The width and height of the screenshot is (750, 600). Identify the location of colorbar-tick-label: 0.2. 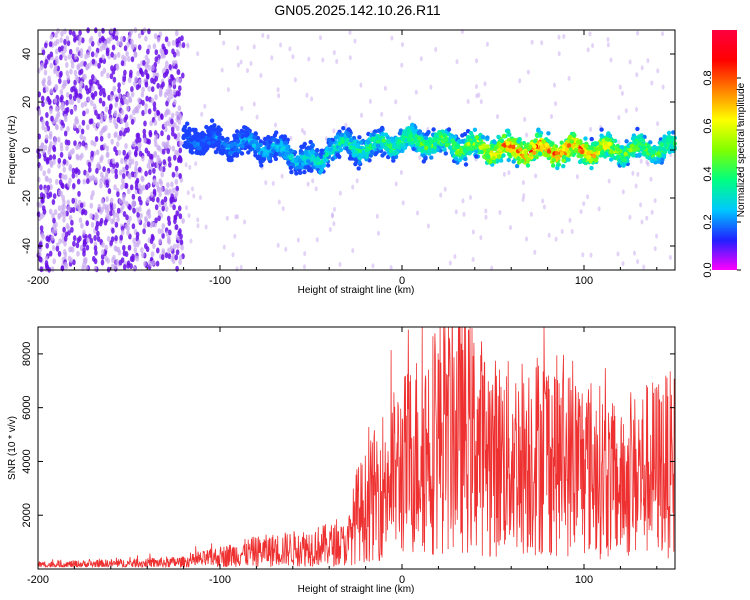
(708, 221).